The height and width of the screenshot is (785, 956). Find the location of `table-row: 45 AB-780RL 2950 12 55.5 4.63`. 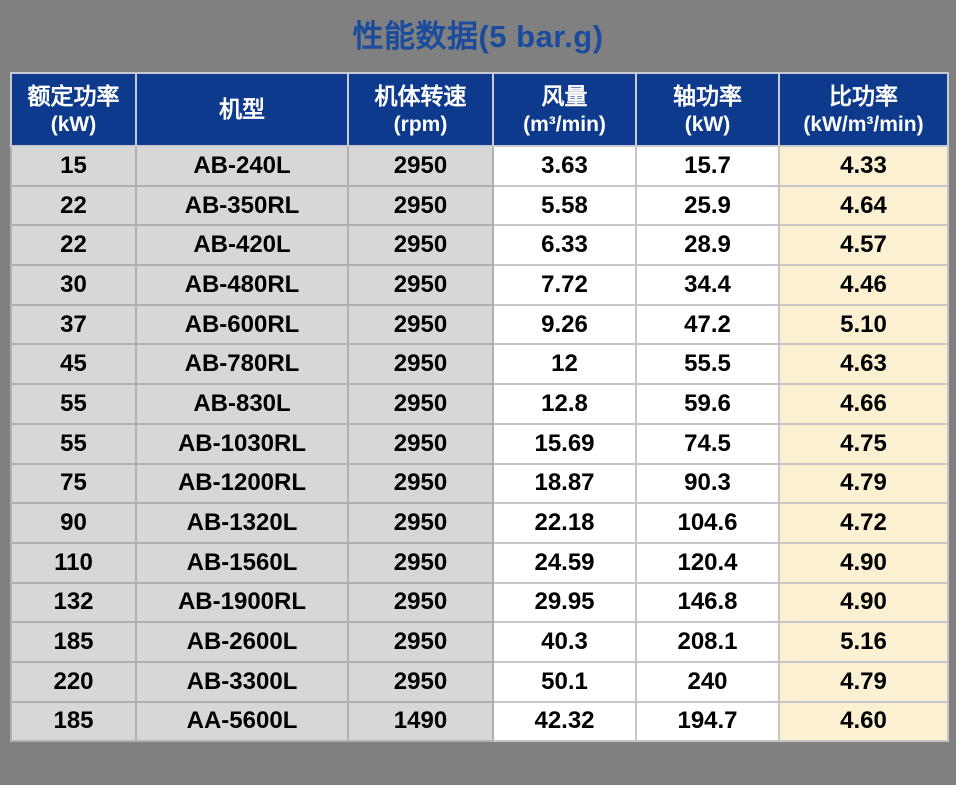

table-row: 45 AB-780RL 2950 12 55.5 4.63 is located at coordinates (479, 364).